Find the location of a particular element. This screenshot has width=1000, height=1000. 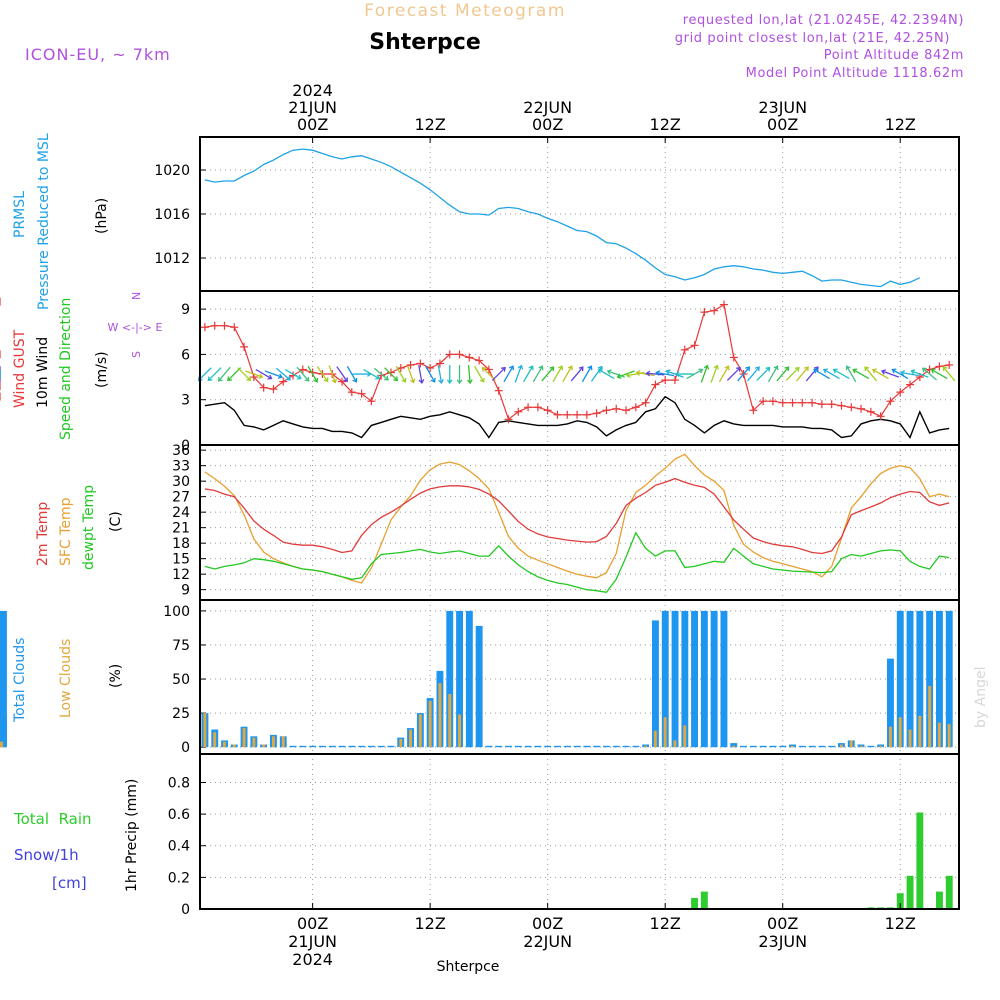

temp-ytick-label: 33 is located at coordinates (181, 467).